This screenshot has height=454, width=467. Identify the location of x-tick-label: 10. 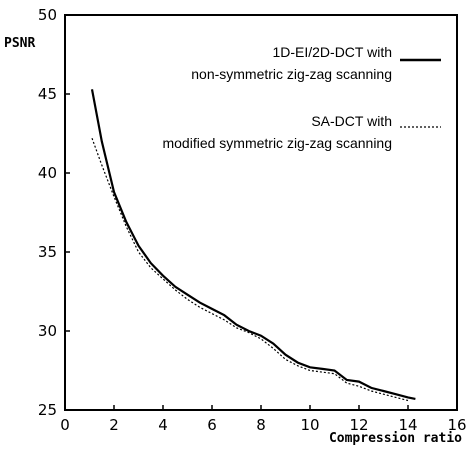
(309, 425).